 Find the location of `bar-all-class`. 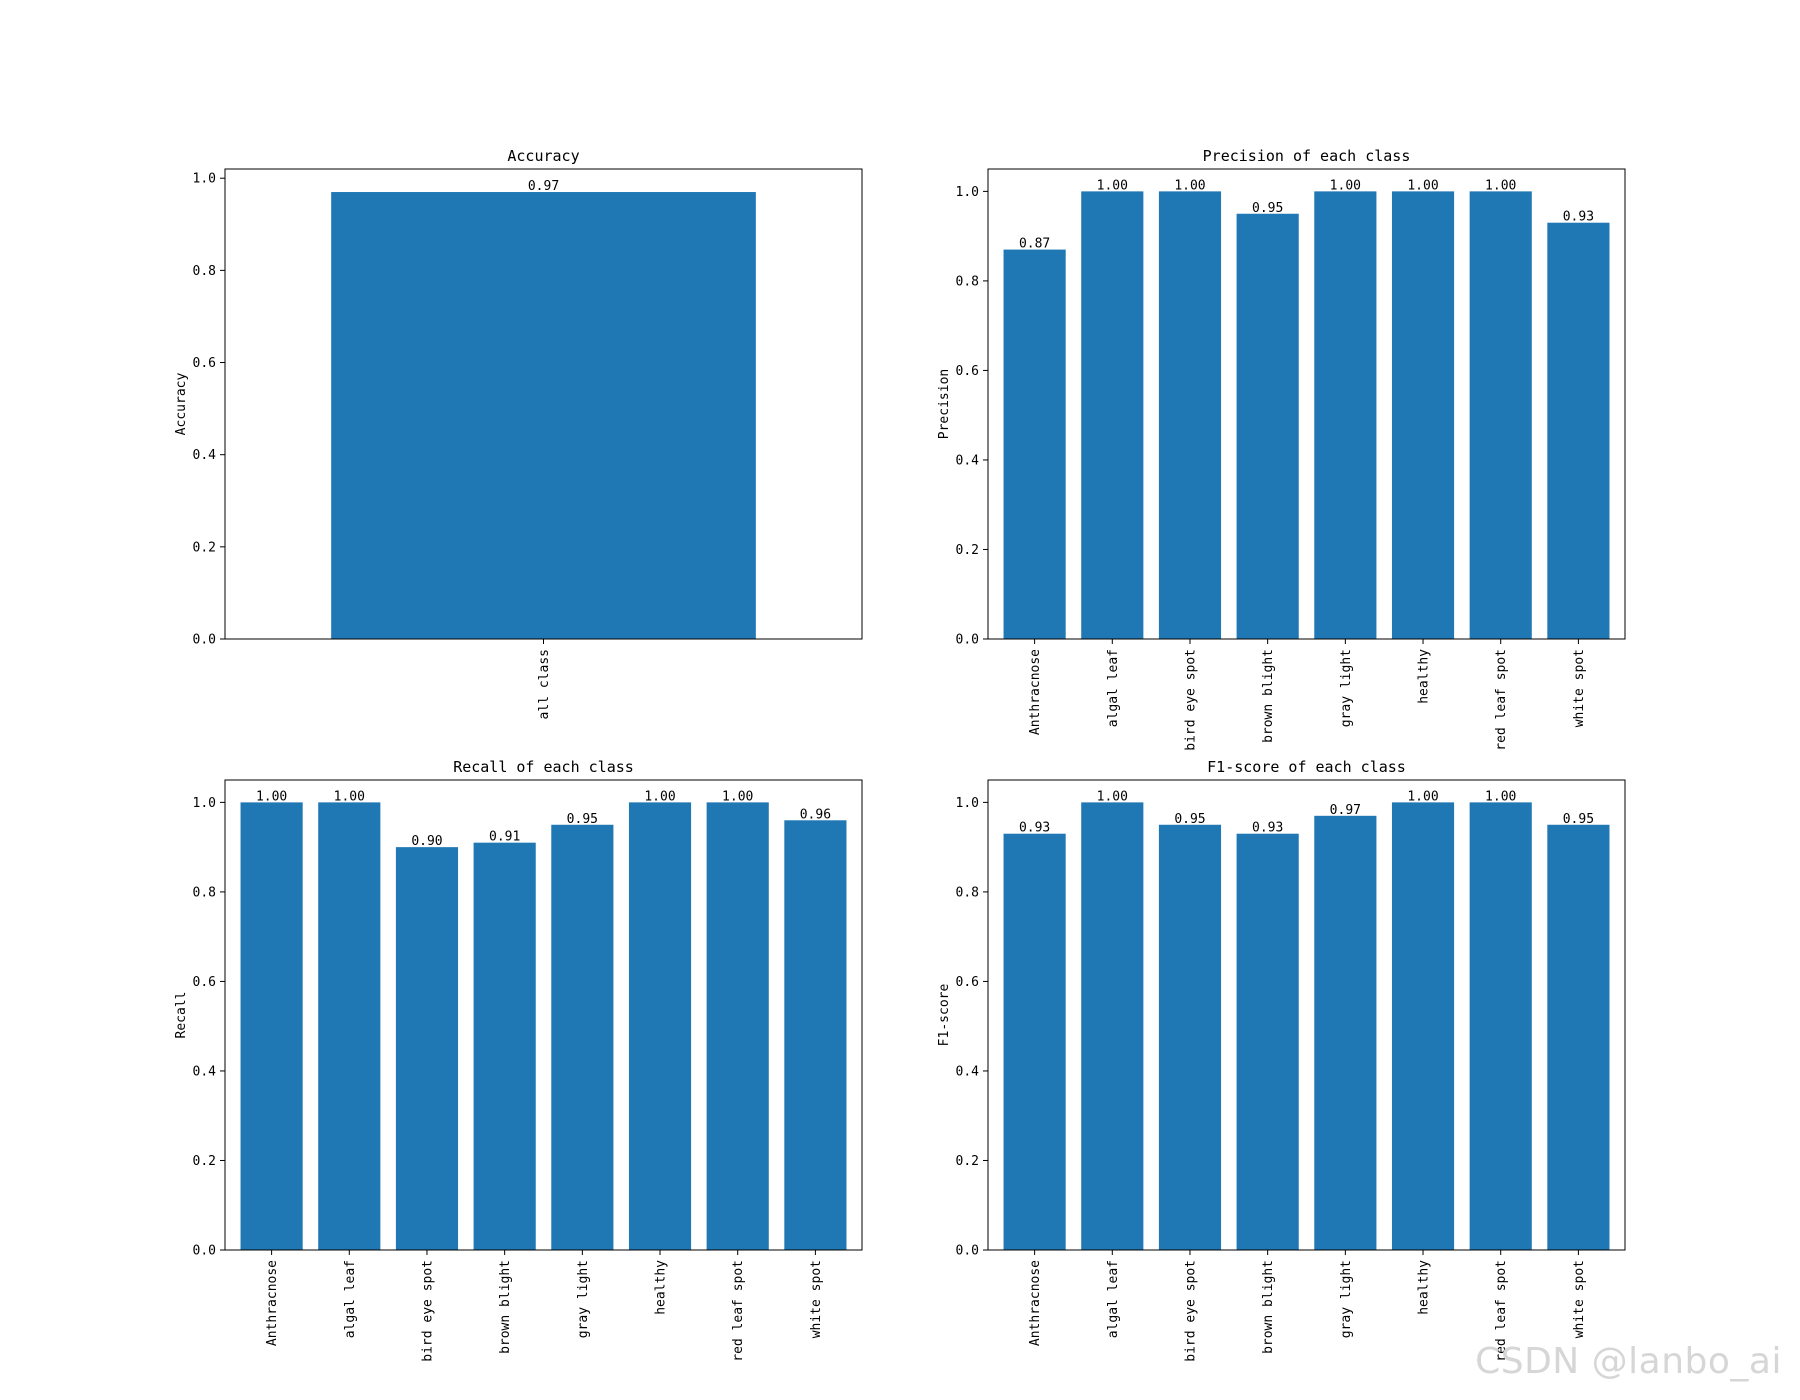

bar-all-class is located at coordinates (543, 416).